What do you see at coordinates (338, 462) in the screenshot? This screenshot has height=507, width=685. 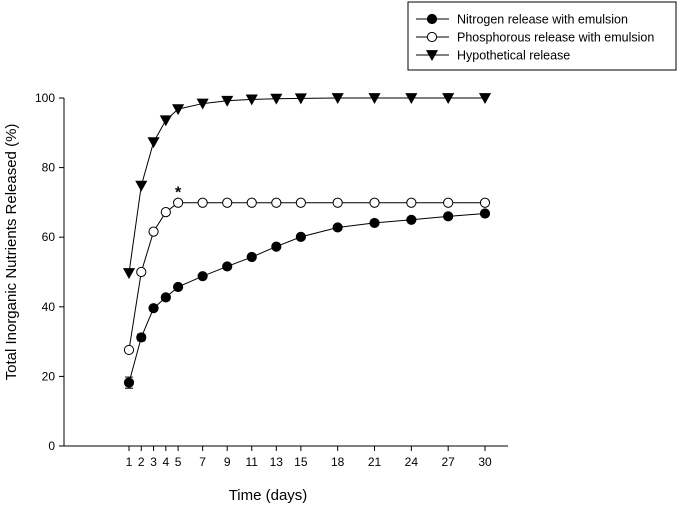 I see `x-tick-label: 18` at bounding box center [338, 462].